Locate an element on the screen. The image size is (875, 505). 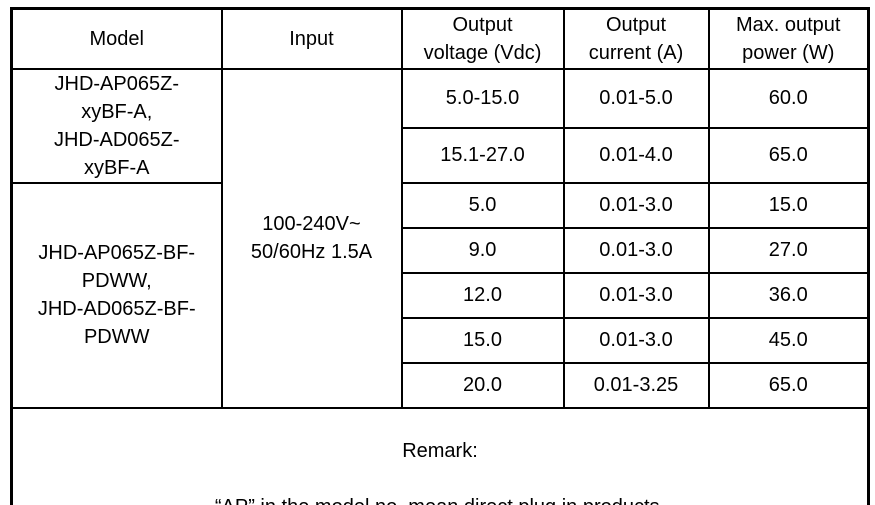
cell-model-group-1: JHD-AP065Z- xyBF-A, JHD-AD065Z- xyBF-A is located at coordinates (116, 125).